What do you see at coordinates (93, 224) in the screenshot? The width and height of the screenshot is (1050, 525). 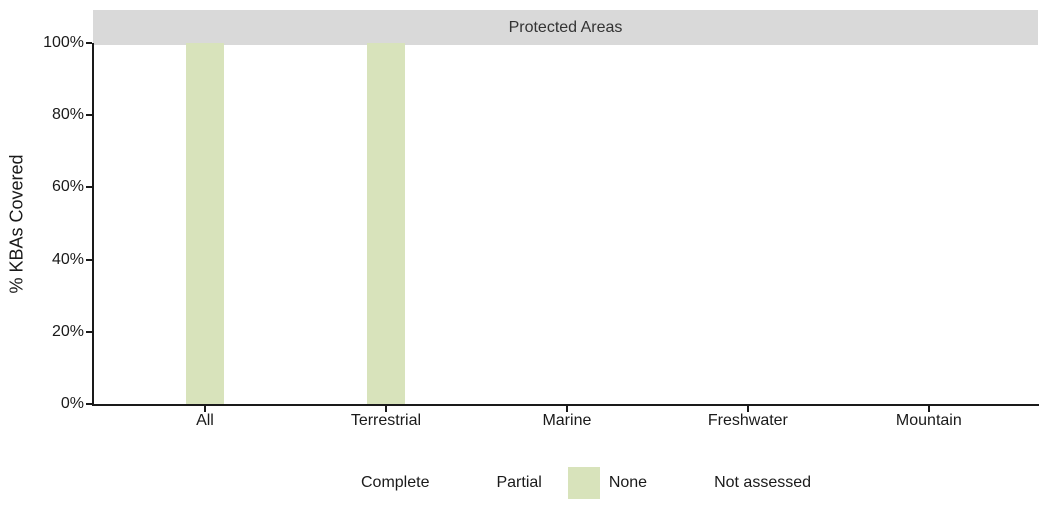 I see `y-axis-line` at bounding box center [93, 224].